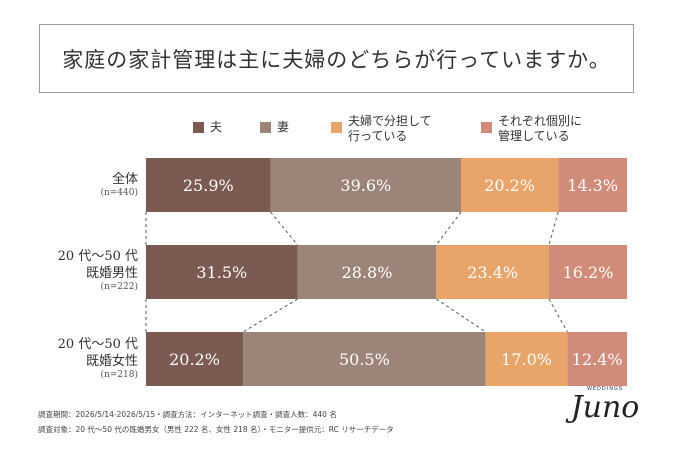 This screenshot has width=675, height=450. I want to click on value-label-male-wife: 28.8%, so click(367, 272).